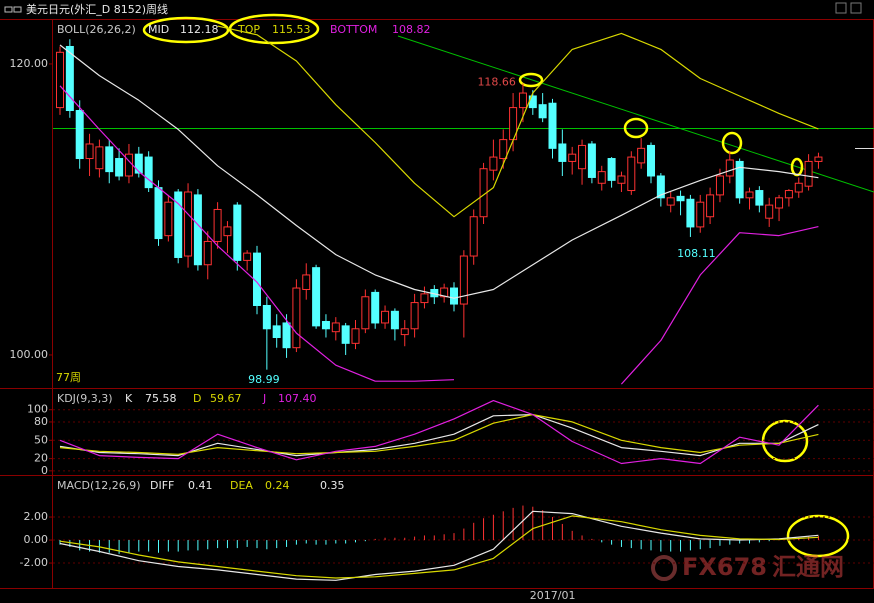 The image size is (874, 603). I want to click on legend-name: DIFF, so click(162, 485).